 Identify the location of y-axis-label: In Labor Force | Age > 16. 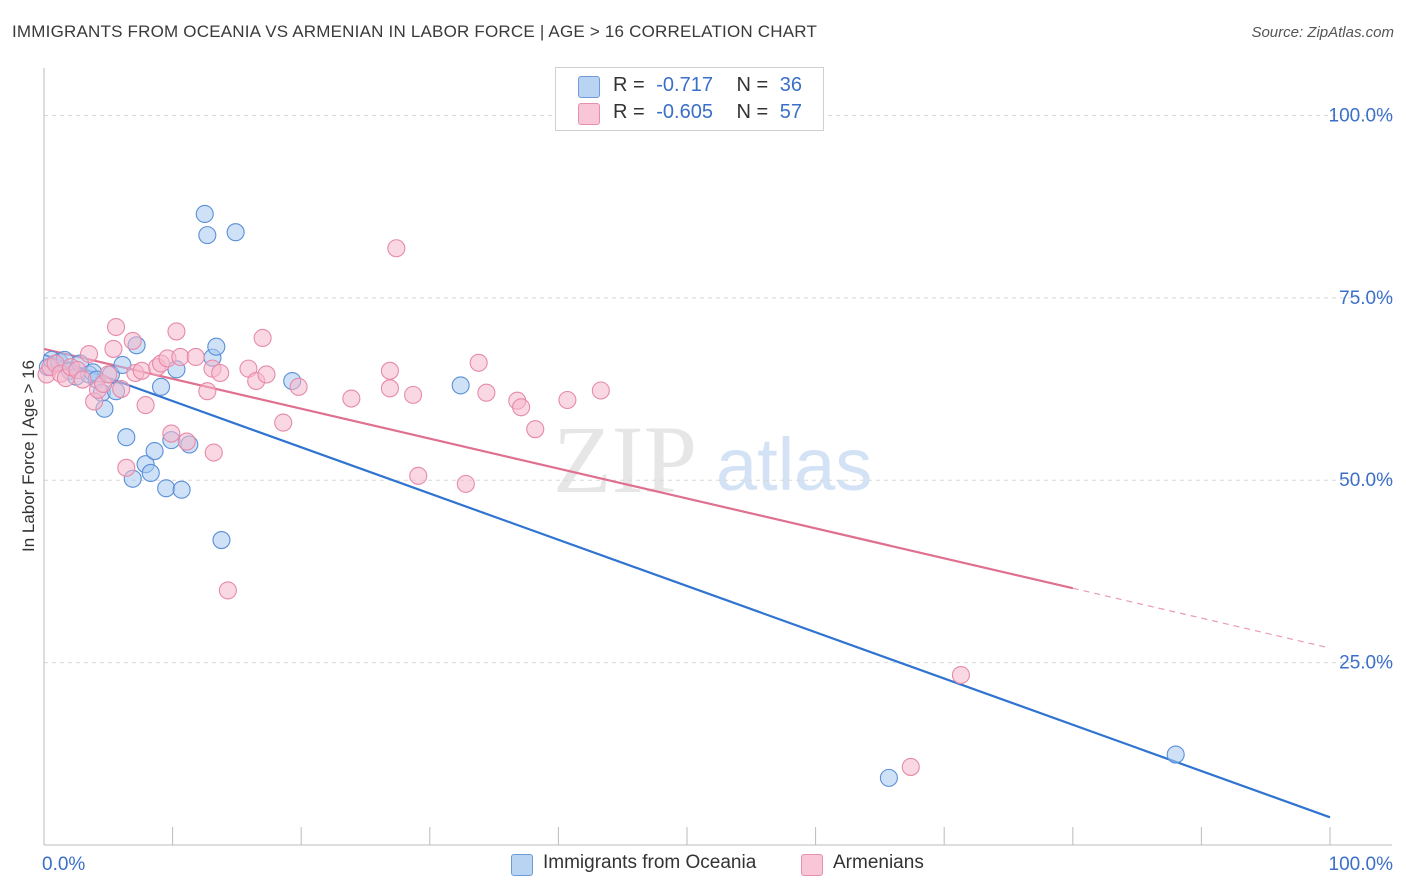
(28, 456).